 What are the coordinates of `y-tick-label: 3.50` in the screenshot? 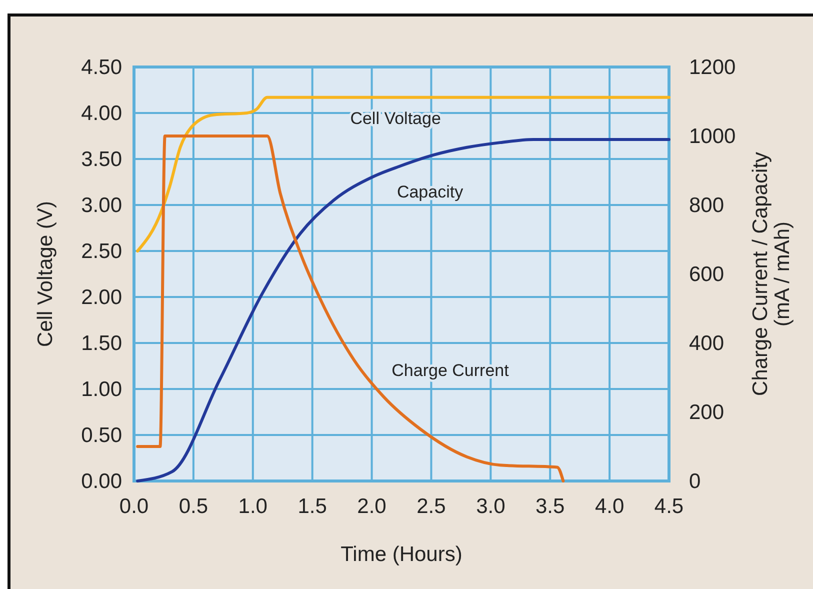 It's located at (101, 159).